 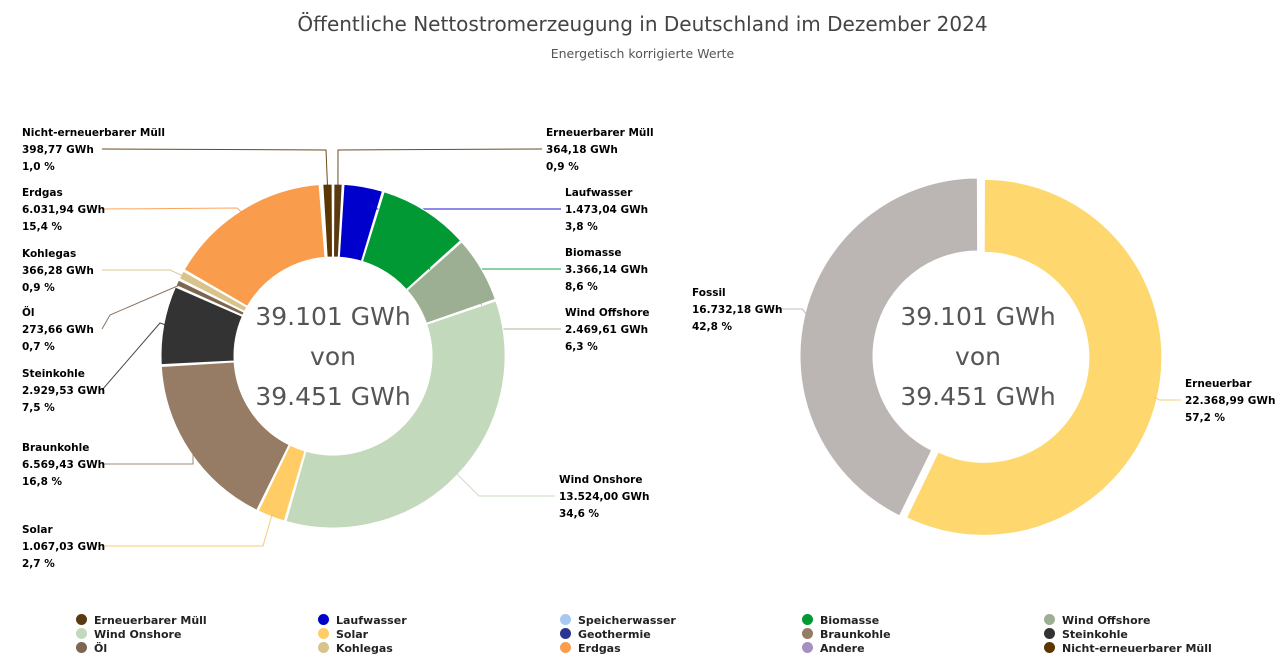 I want to click on slice-kohlegas, so click(x=213, y=291).